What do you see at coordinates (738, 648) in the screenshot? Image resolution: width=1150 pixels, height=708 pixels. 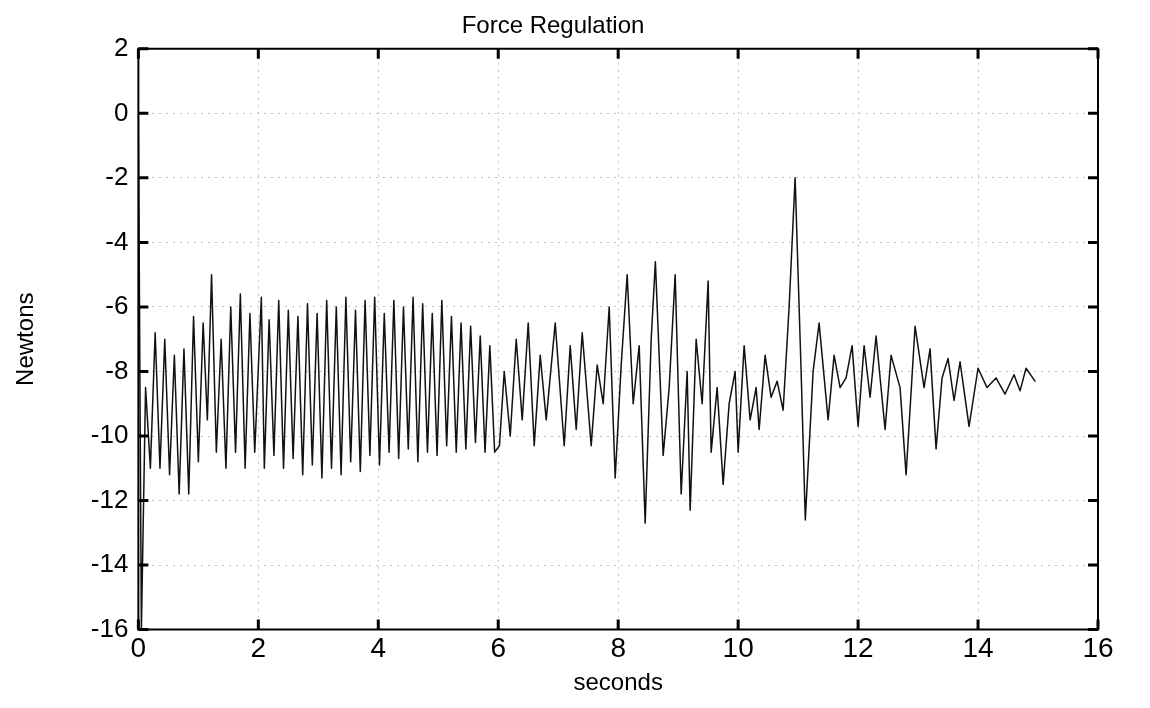 I see `x-tick-label: 10` at bounding box center [738, 648].